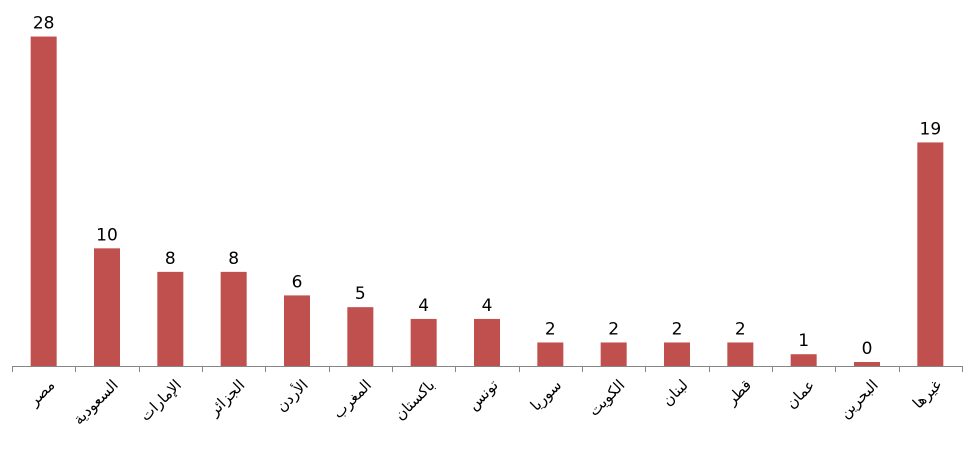 This screenshot has width=974, height=454. What do you see at coordinates (352, 399) in the screenshot?
I see `category-label: المغرب` at bounding box center [352, 399].